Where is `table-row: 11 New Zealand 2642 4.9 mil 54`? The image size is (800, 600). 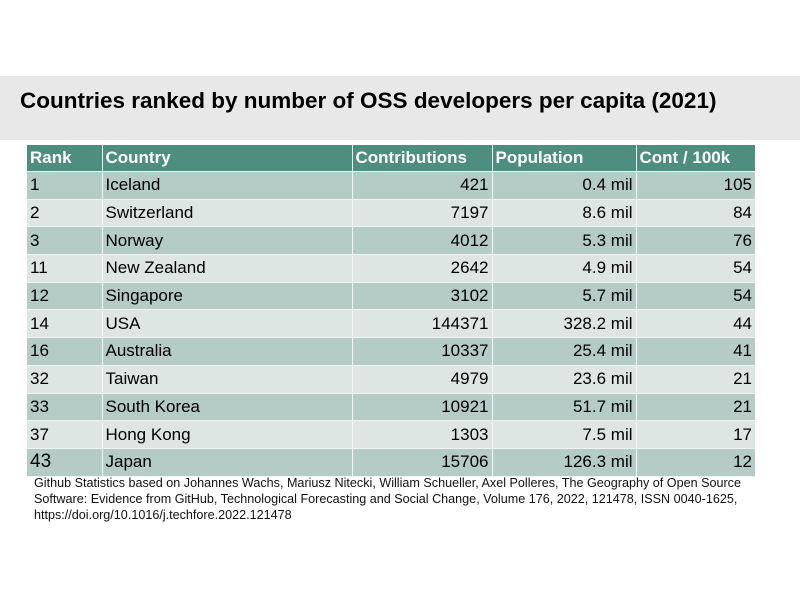
table-row: 11 New Zealand 2642 4.9 mil 54 is located at coordinates (391, 268).